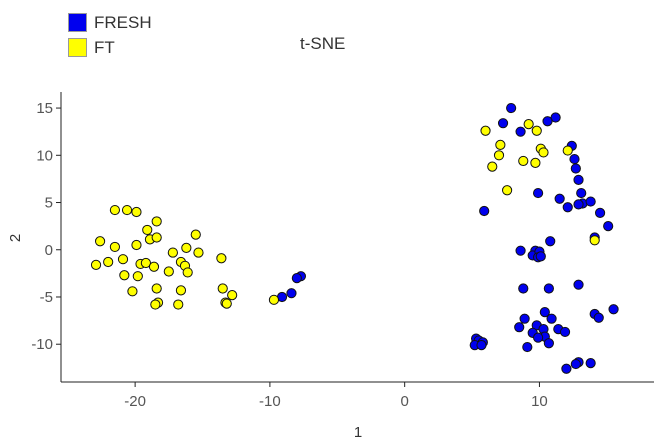  I want to click on y-axis-label: 2, so click(15, 238).